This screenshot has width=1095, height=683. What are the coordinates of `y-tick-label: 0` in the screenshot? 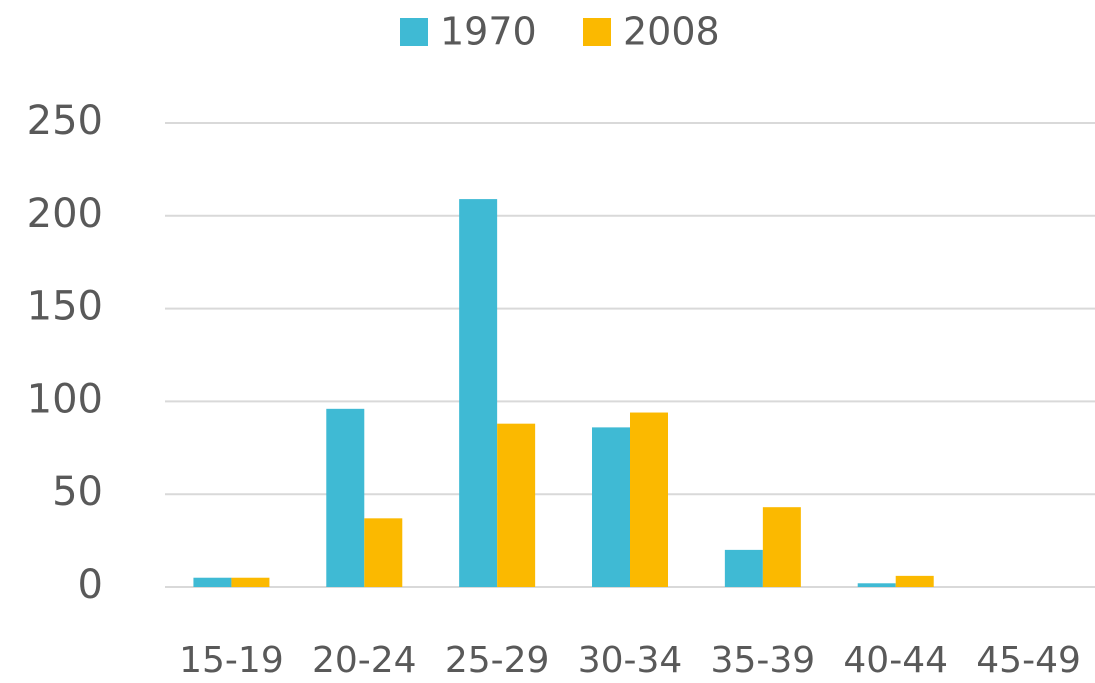 It's located at (90, 585).